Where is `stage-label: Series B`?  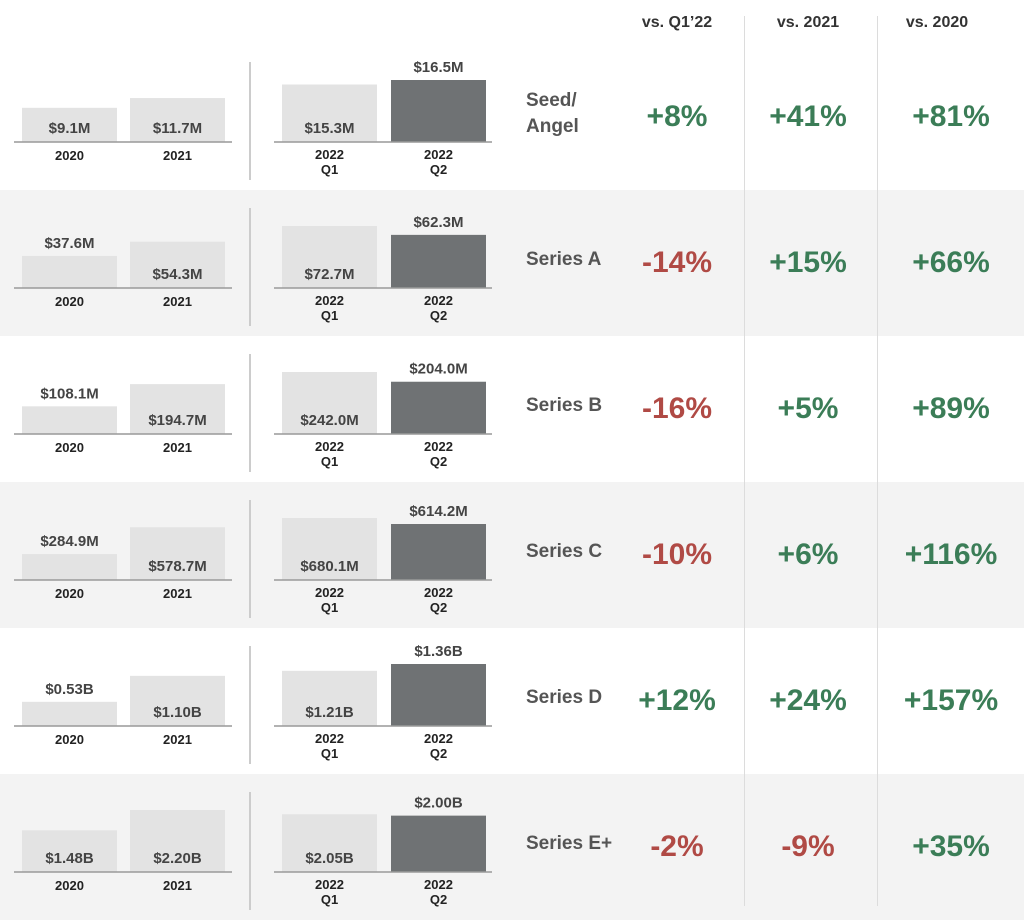 stage-label: Series B is located at coordinates (564, 405).